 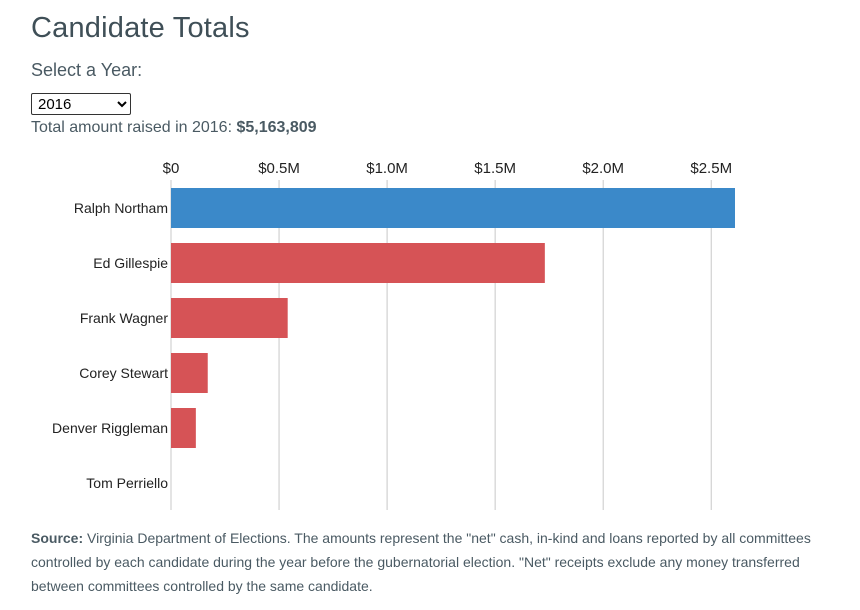 What do you see at coordinates (711, 168) in the screenshot?
I see `x-tick-label: $2.5M` at bounding box center [711, 168].